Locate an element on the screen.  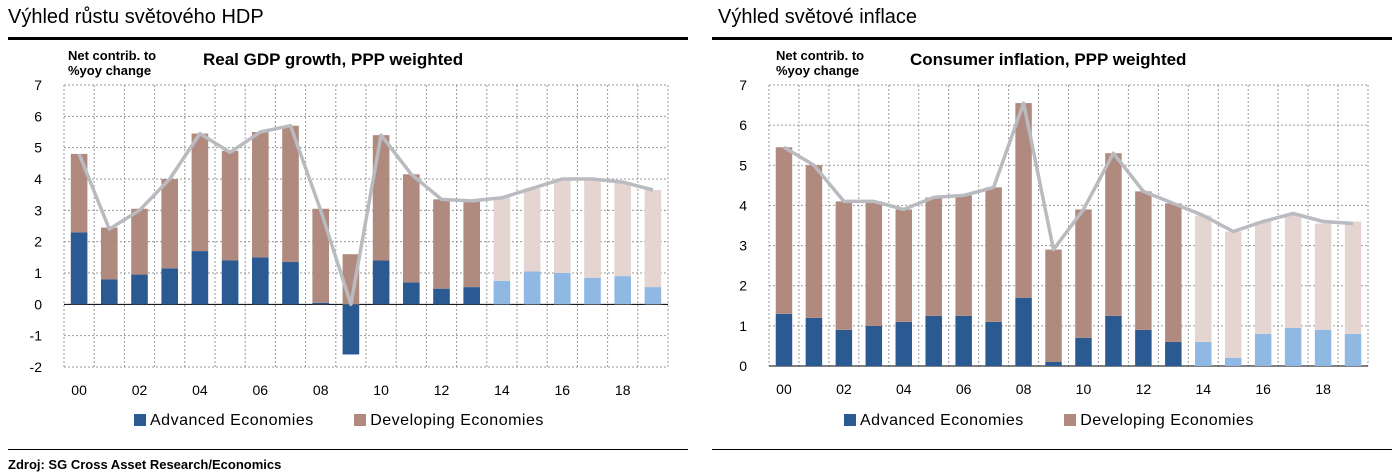
x-tick-label: 16 is located at coordinates (1263, 389).